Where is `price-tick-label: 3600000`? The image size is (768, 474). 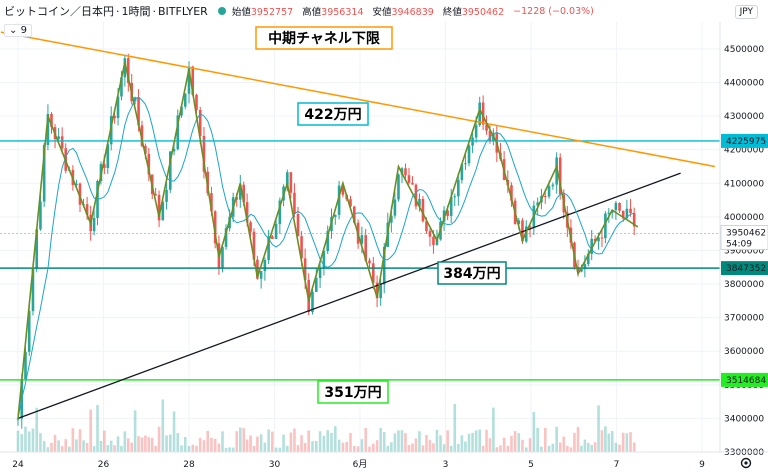 price-tick-label: 3600000 is located at coordinates (744, 352).